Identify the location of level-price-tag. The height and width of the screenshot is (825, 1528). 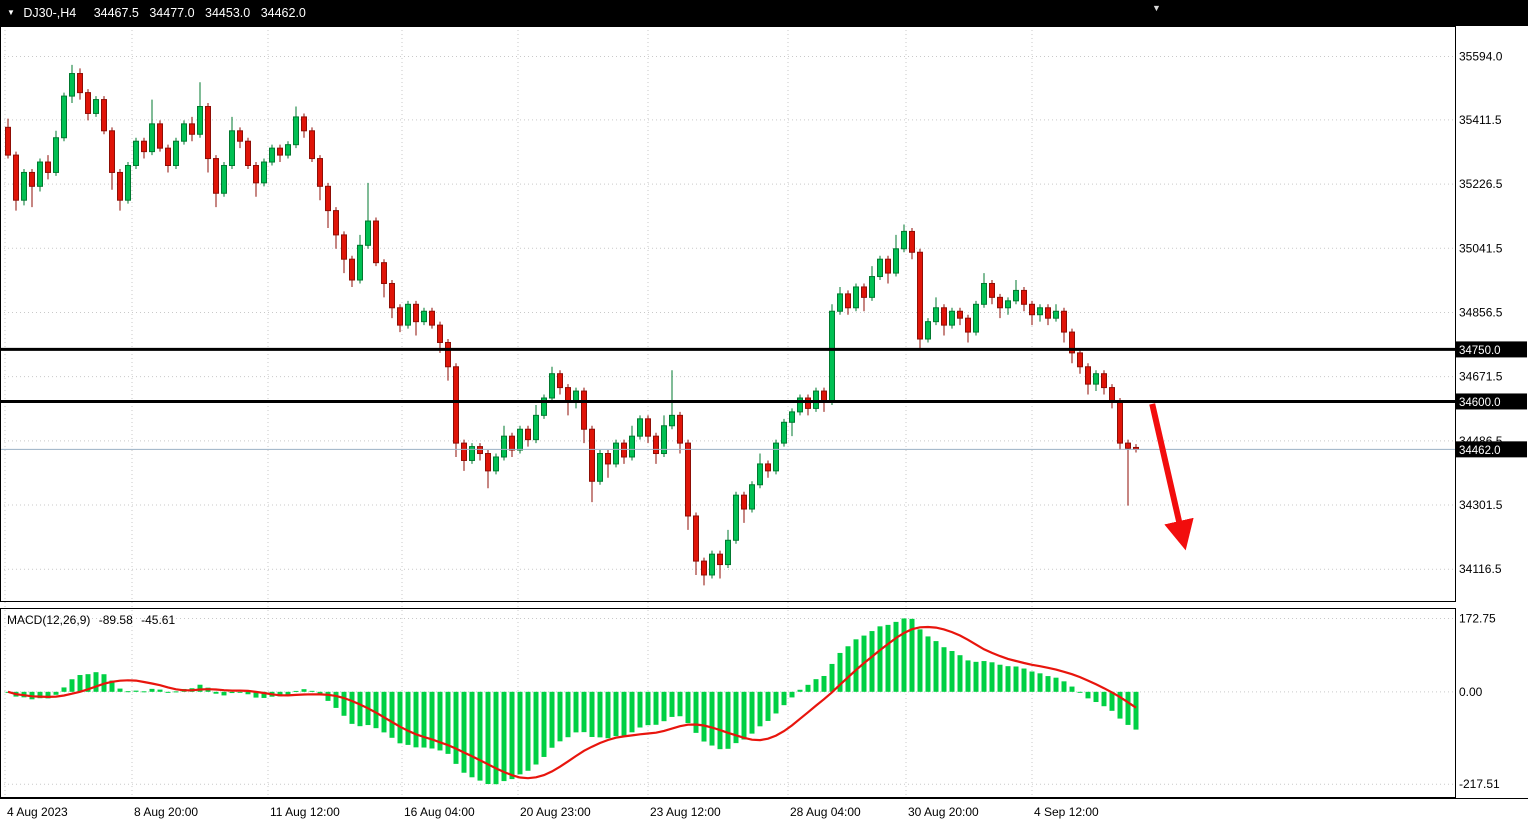
(1491, 349).